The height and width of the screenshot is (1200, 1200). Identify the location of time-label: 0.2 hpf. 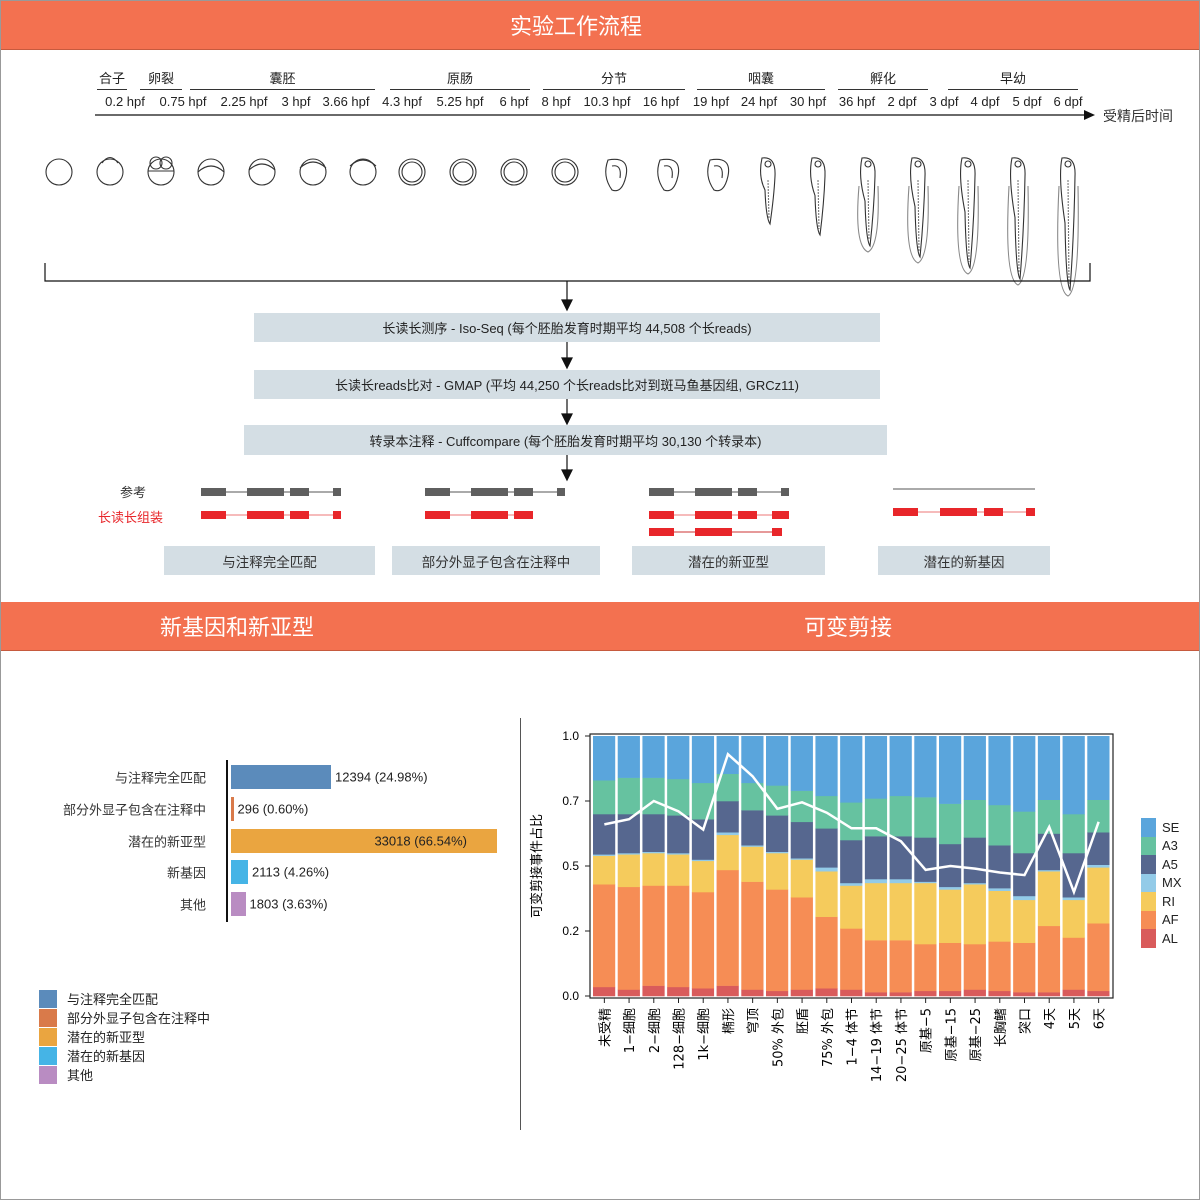
(125, 101).